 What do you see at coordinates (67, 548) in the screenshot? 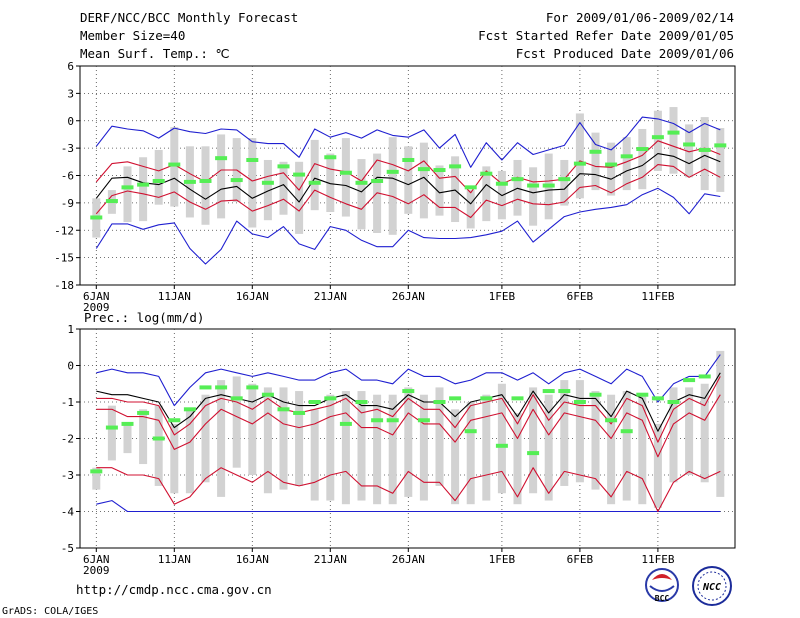
I see `y-tick-label: -5` at bounding box center [67, 548].